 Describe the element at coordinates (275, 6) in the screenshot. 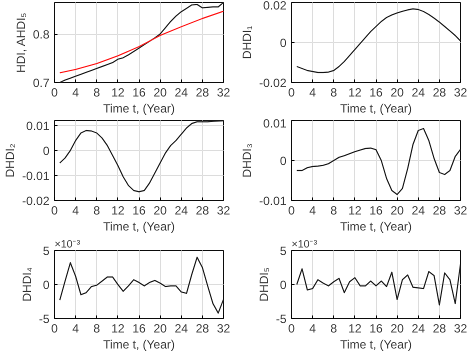

I see `y-tick-label: 0.02` at that location.